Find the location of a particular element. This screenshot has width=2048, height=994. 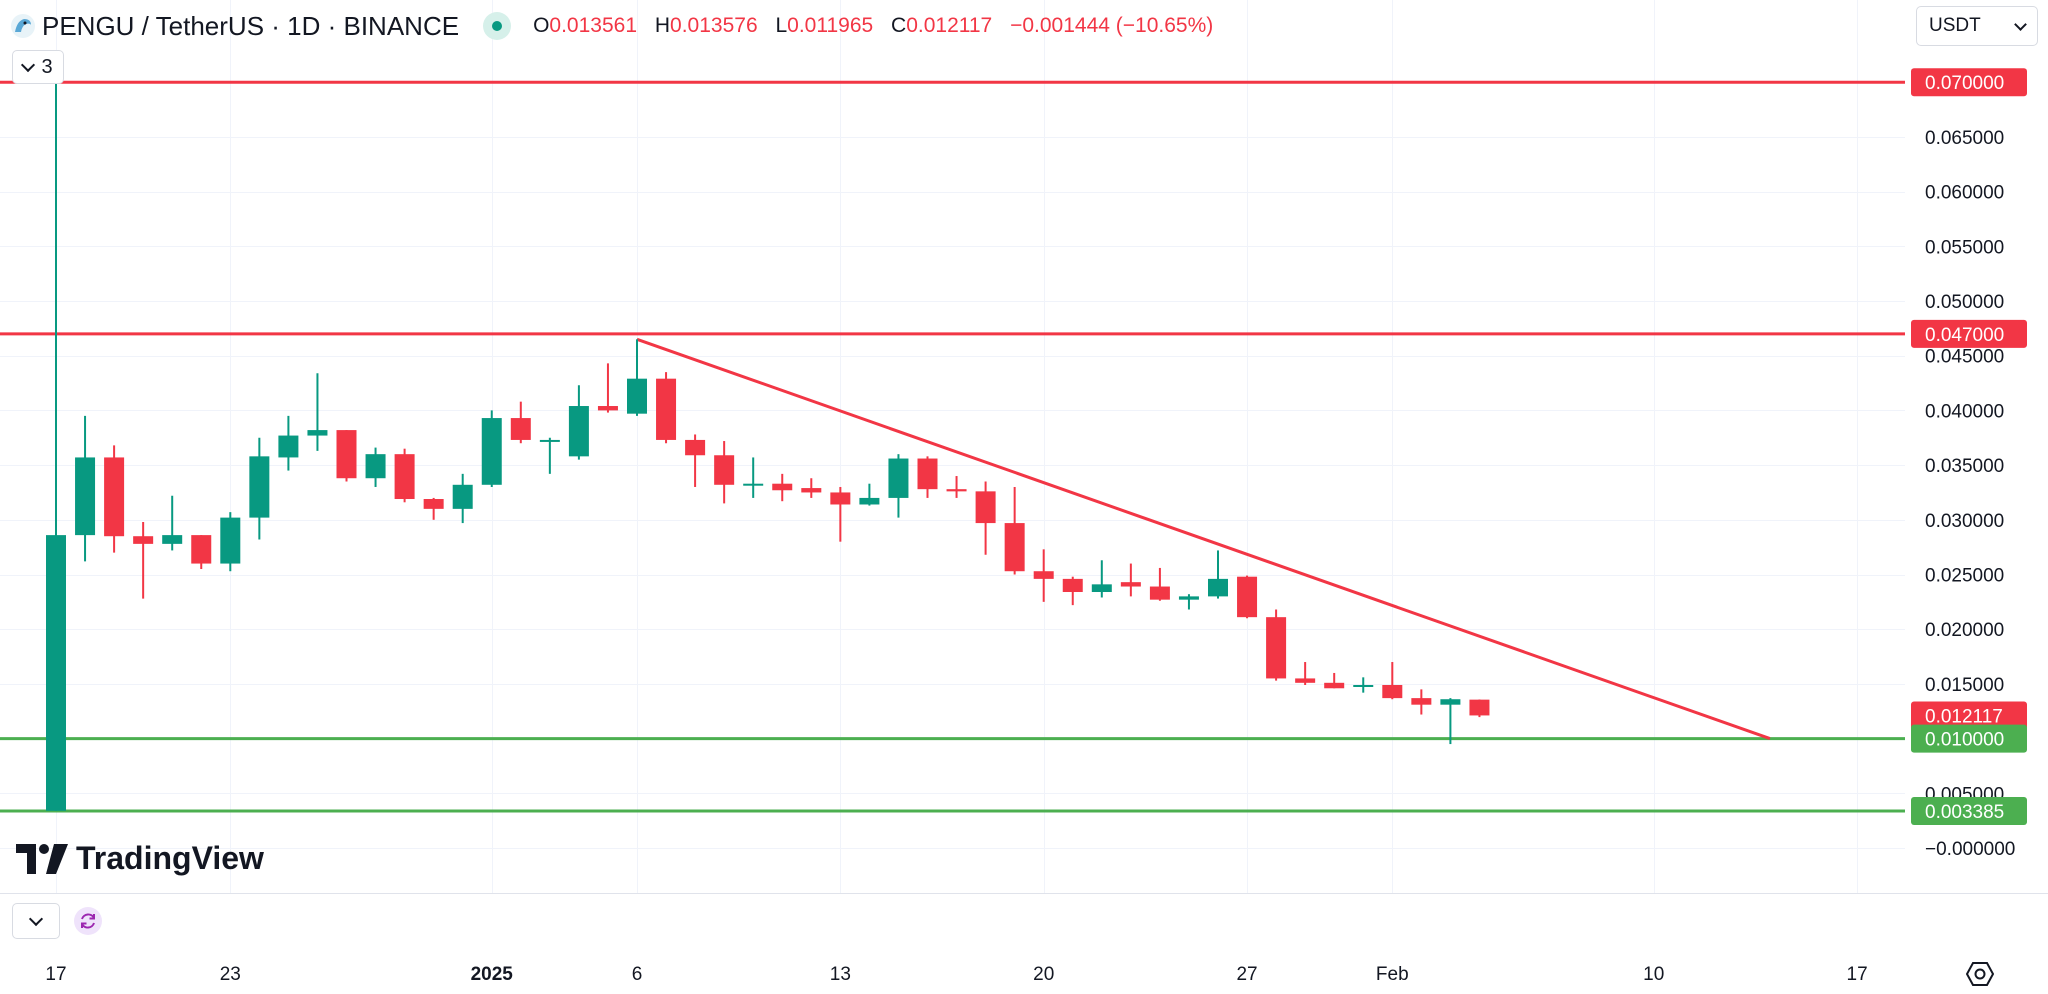

low-key: L is located at coordinates (781, 25).